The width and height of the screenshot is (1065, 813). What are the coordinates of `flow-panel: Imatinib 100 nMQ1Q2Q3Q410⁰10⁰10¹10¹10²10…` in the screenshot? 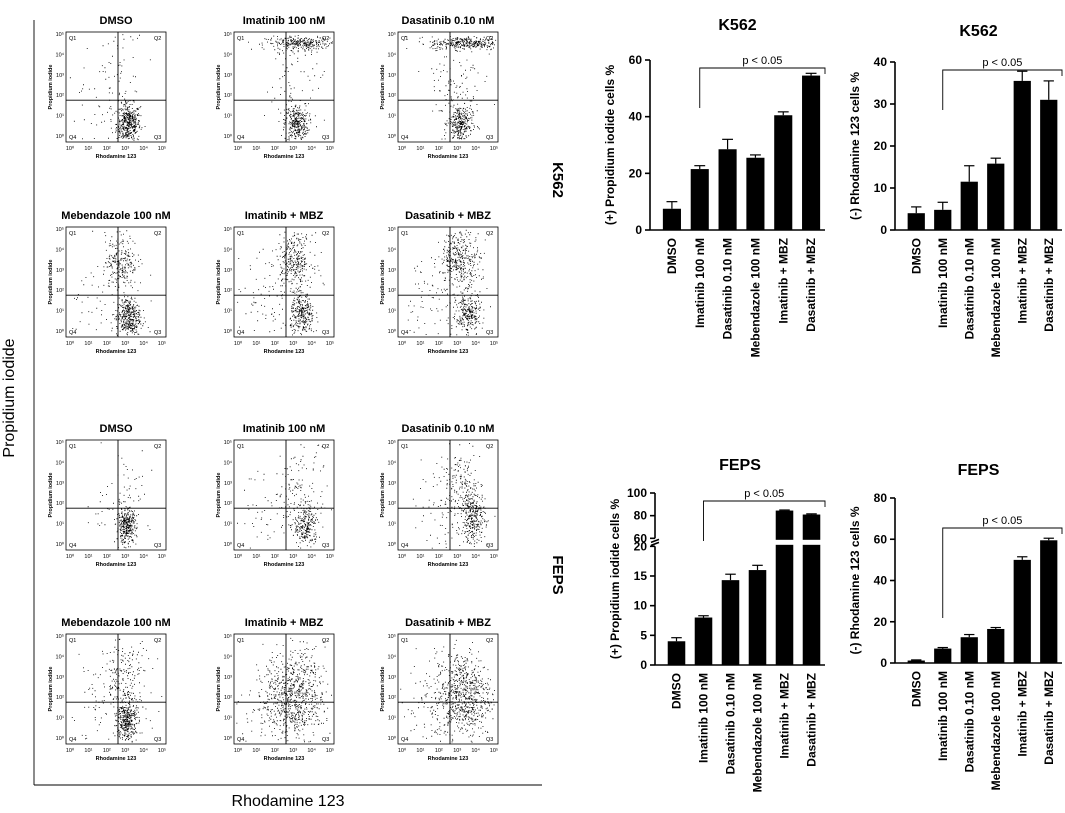 It's located at (275, 87).